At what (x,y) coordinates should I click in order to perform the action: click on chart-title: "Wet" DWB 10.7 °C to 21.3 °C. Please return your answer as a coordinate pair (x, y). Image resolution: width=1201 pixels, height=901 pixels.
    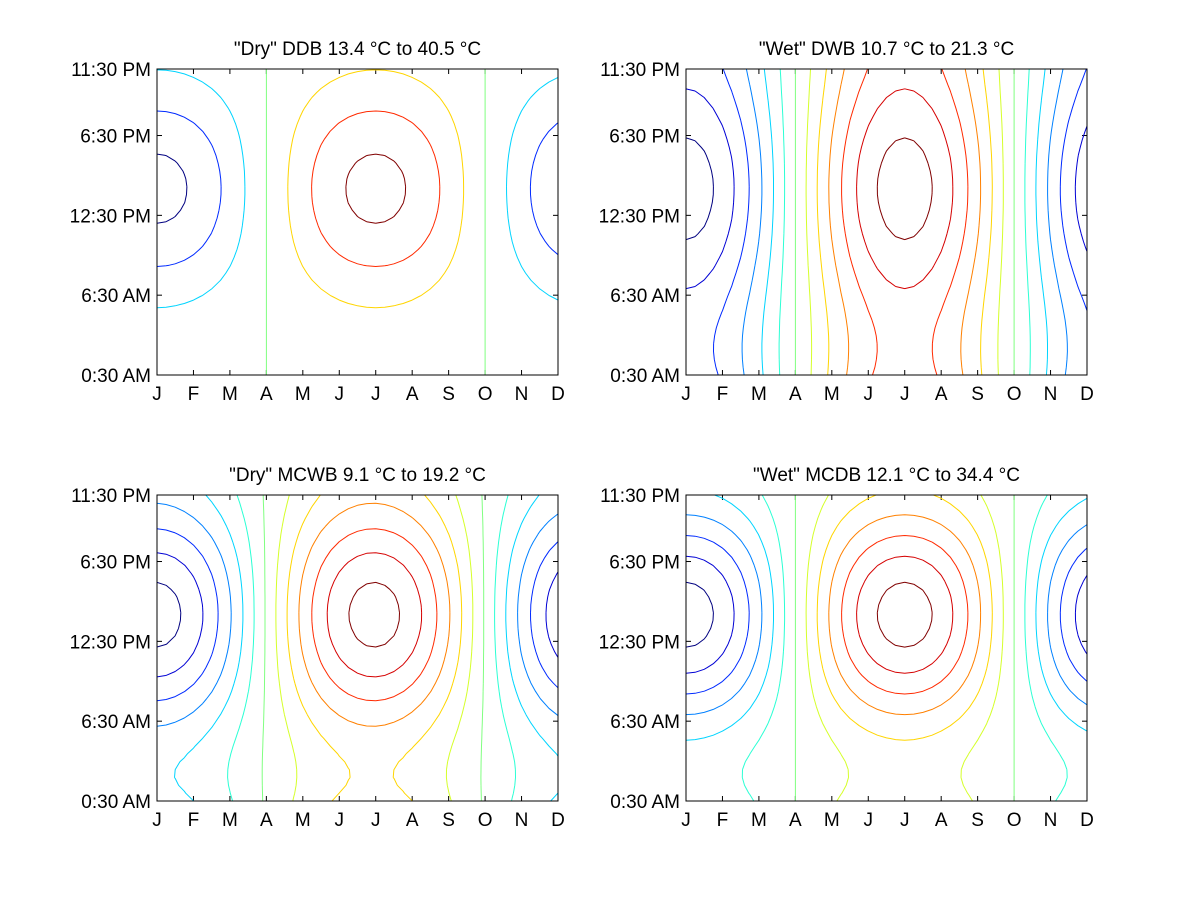
    Looking at the image, I should click on (886, 49).